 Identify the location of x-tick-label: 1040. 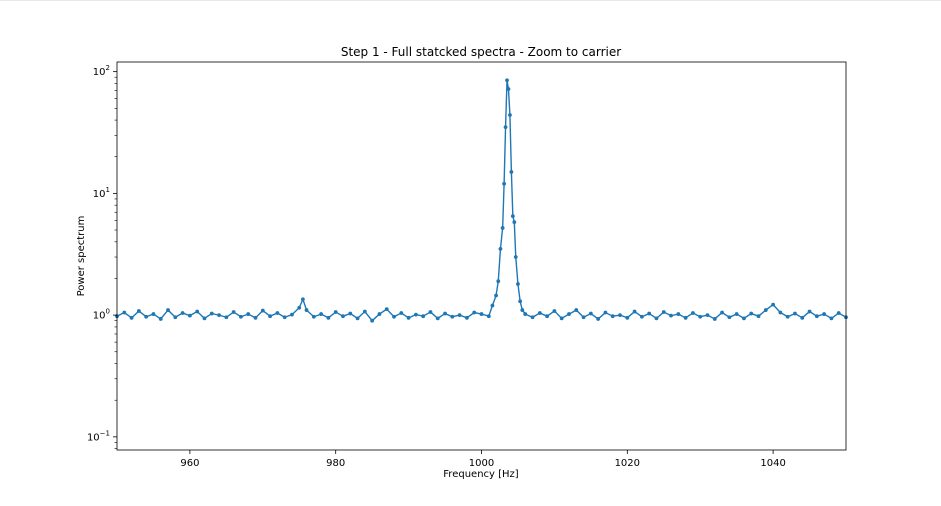
(772, 463).